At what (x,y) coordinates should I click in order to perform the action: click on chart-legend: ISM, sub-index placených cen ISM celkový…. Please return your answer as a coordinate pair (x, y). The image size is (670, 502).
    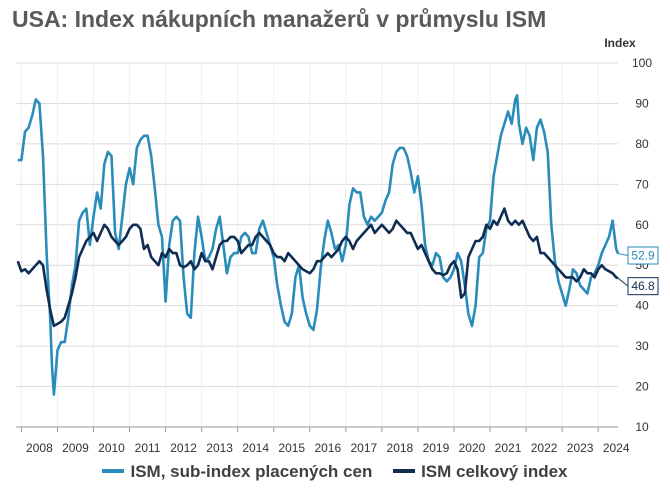
    Looking at the image, I should click on (335, 472).